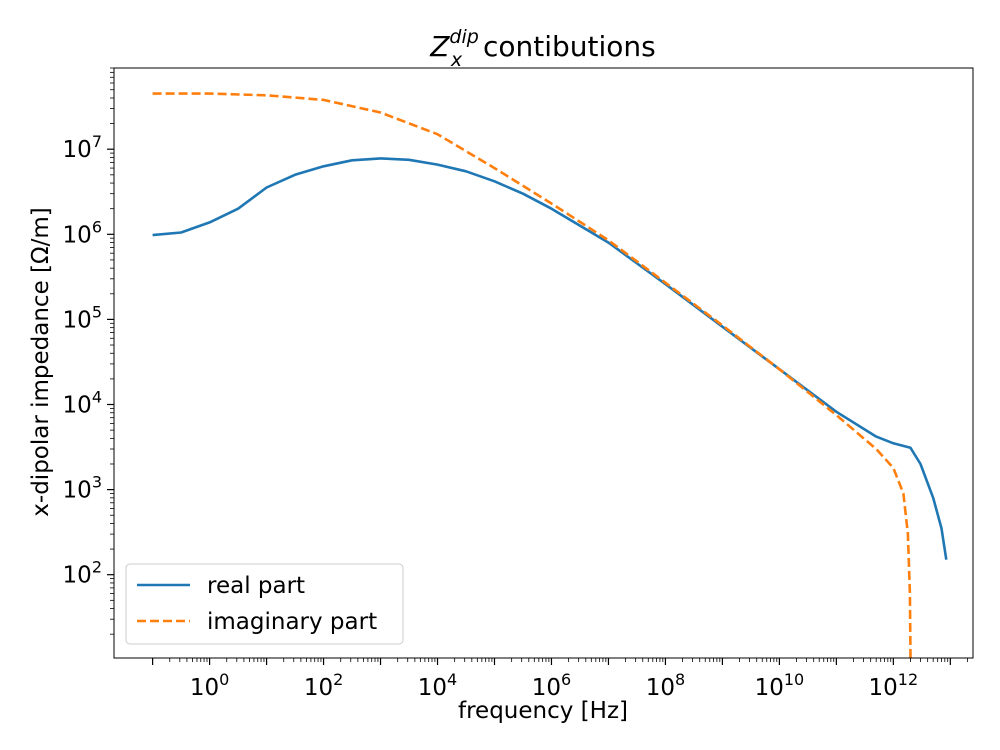  What do you see at coordinates (780, 685) in the screenshot?
I see `x-tick-label: 10¹⁰` at bounding box center [780, 685].